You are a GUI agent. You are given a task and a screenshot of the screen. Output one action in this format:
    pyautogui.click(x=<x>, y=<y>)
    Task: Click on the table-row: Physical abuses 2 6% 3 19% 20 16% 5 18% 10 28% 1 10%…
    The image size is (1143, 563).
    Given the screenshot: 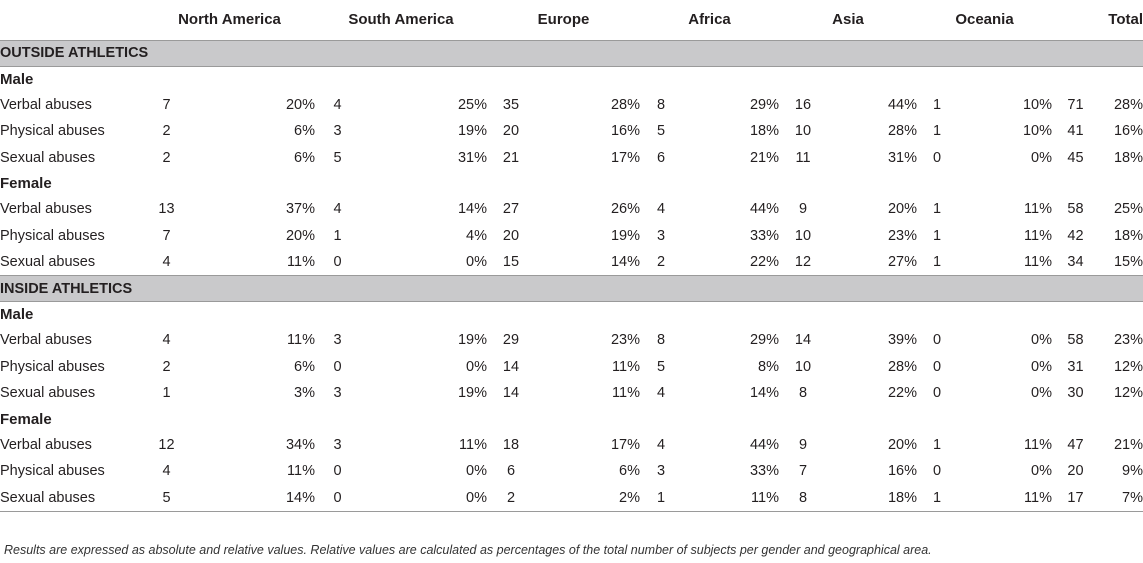 What is the action you would take?
    pyautogui.click(x=571, y=131)
    